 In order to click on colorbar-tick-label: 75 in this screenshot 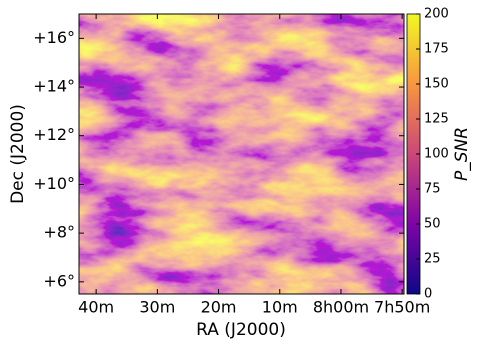, I will do `click(432, 189)`.